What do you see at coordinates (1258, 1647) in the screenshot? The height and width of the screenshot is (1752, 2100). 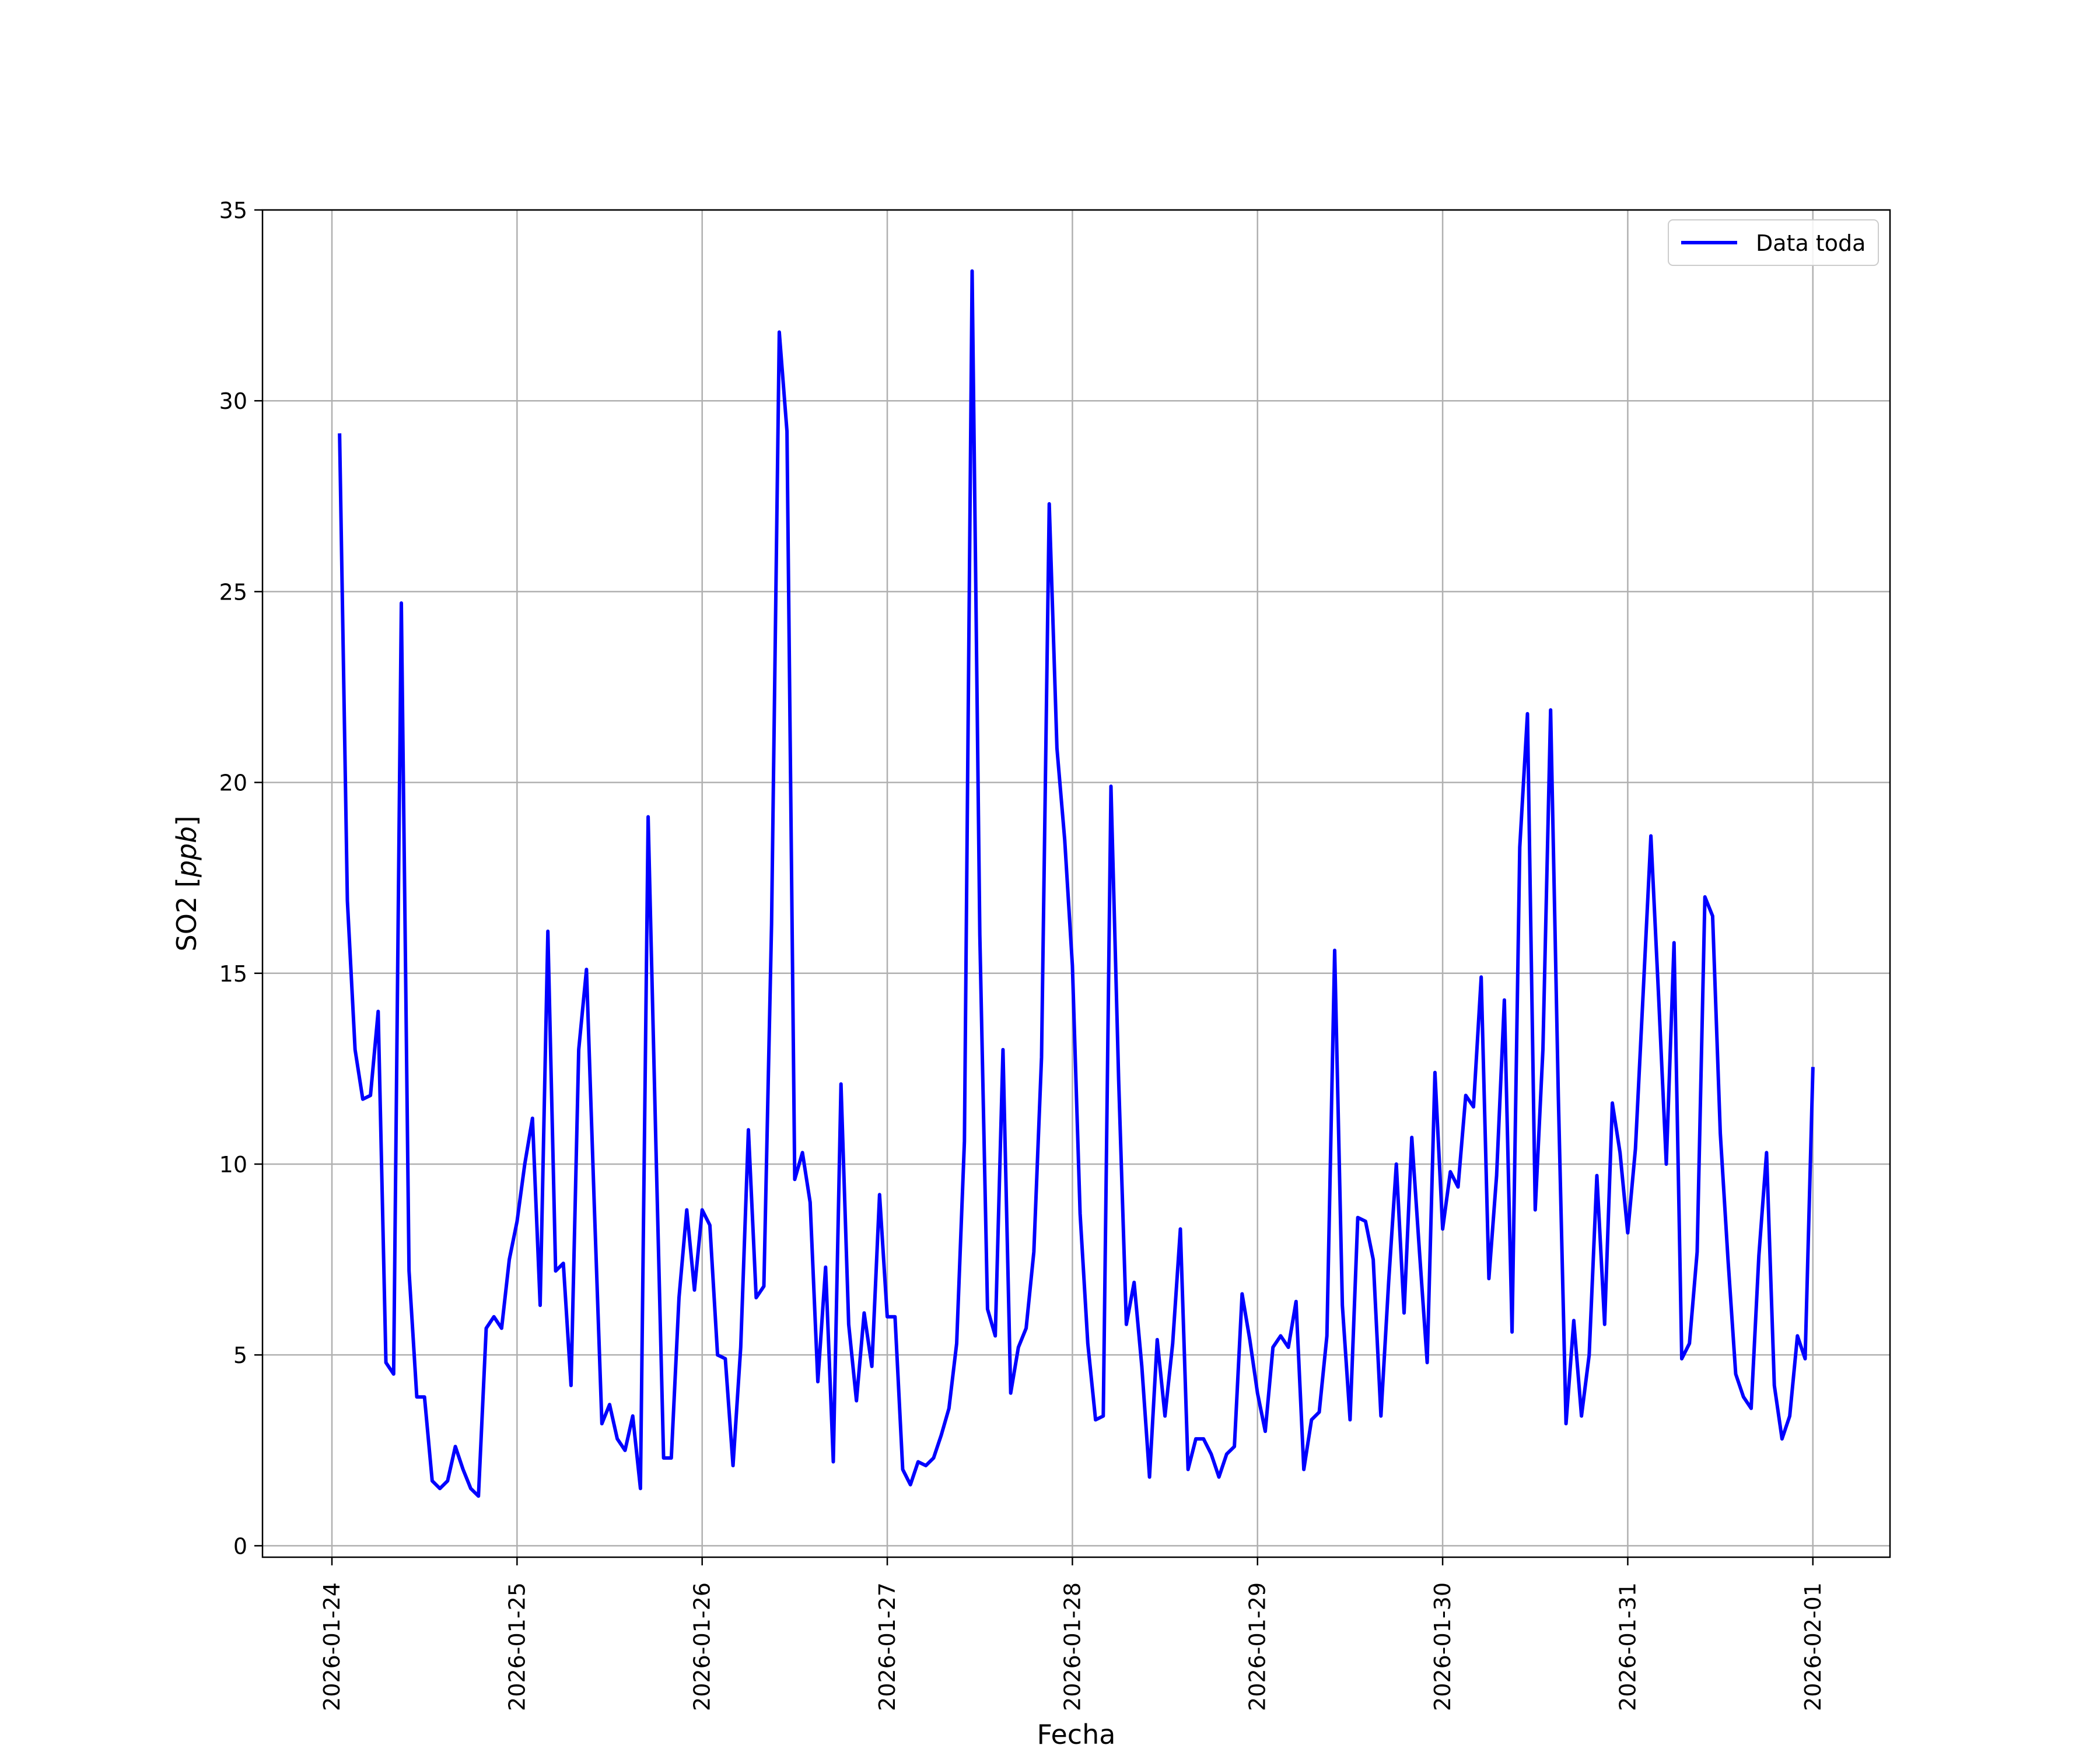 I see `x-tick-label: 2026-01-29` at bounding box center [1258, 1647].